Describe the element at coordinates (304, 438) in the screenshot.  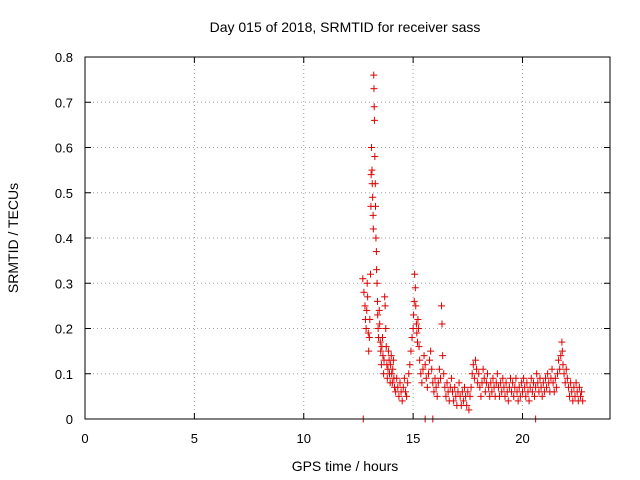
I see `x-tick-label: 10` at that location.